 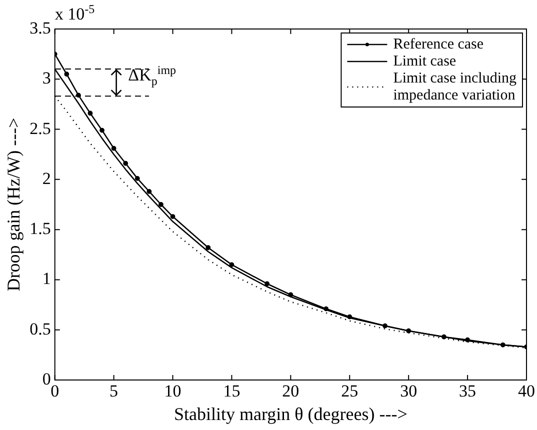 I want to click on y-tick-label: 1, so click(x=46, y=278).